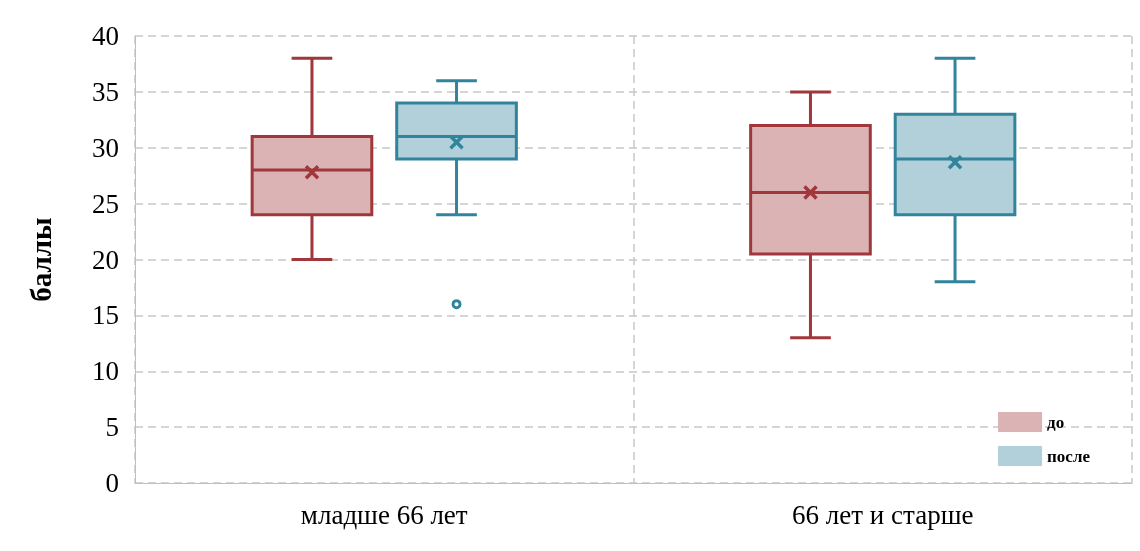 The width and height of the screenshot is (1140, 551). I want to click on y-tick-label: 10, so click(105, 371).